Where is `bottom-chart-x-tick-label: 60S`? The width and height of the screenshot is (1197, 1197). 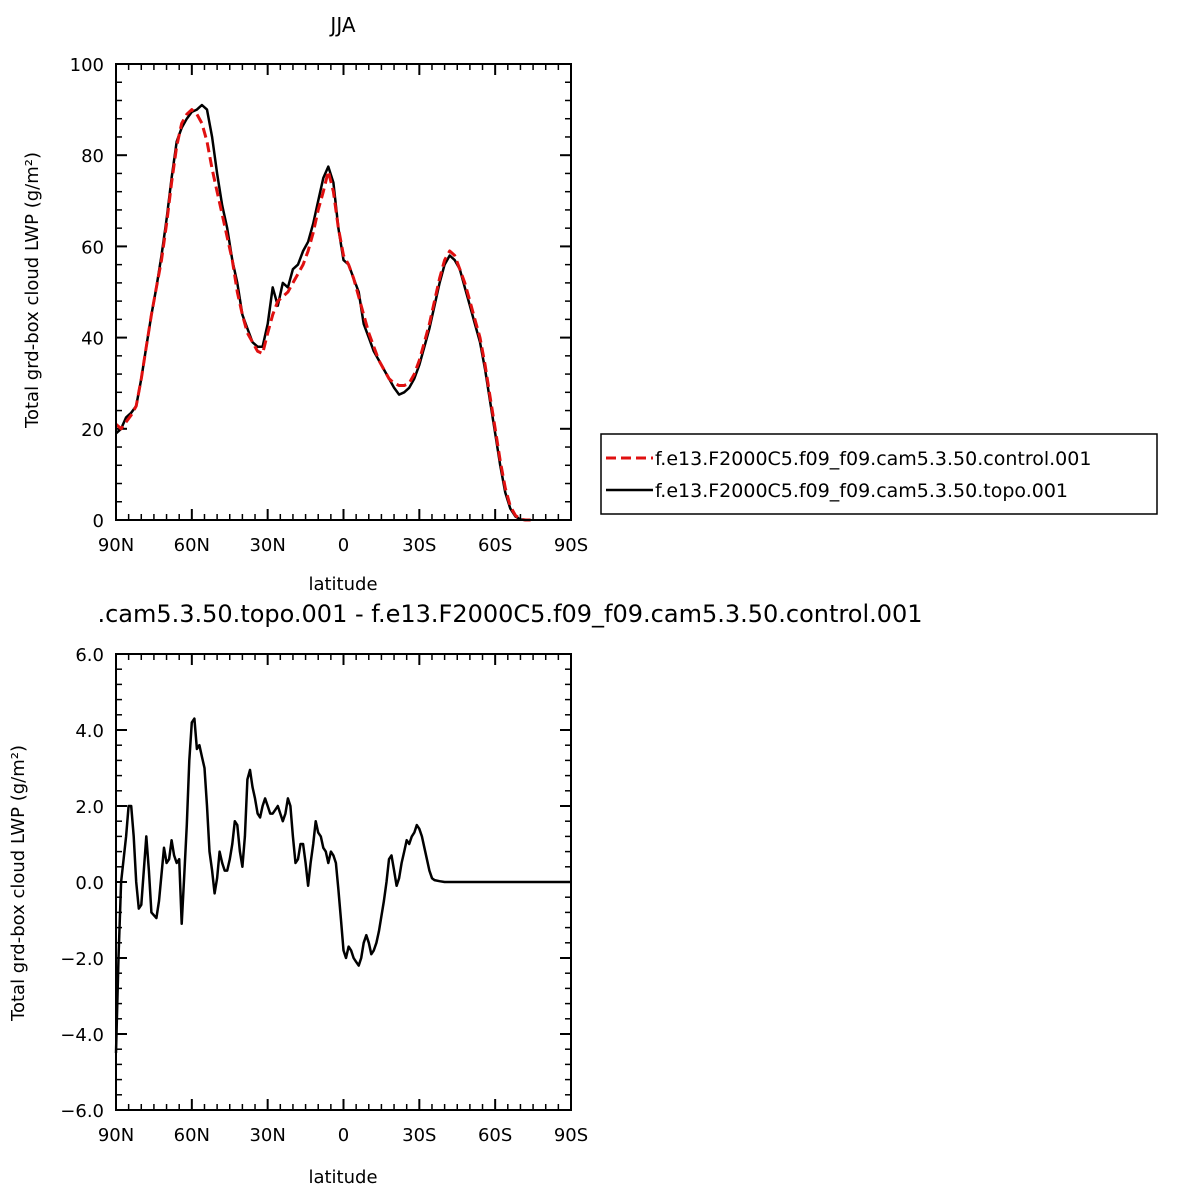 bottom-chart-x-tick-label: 60S is located at coordinates (495, 1135).